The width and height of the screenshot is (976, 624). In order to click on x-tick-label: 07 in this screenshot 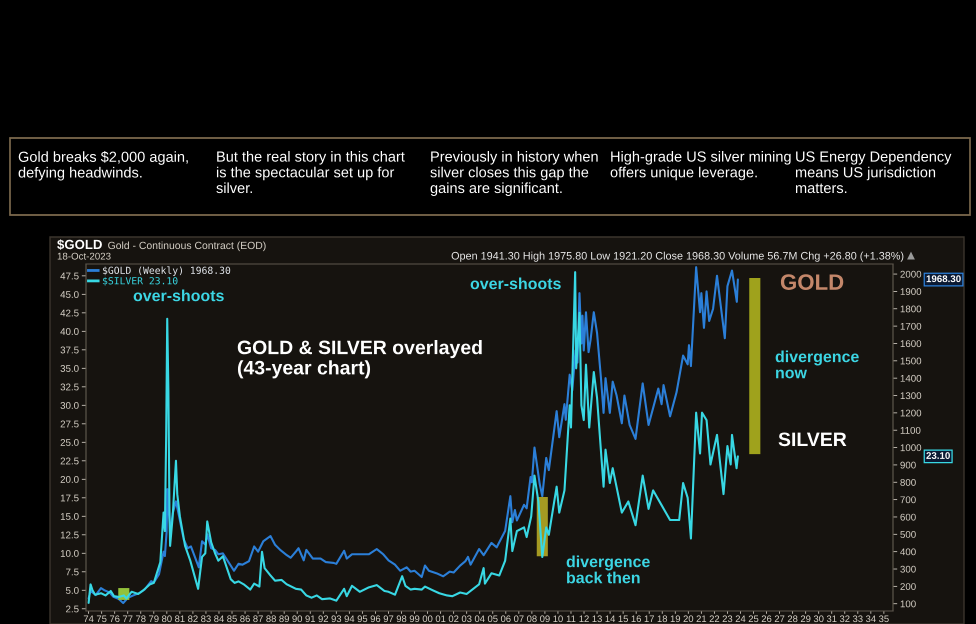, I will do `click(519, 618)`.